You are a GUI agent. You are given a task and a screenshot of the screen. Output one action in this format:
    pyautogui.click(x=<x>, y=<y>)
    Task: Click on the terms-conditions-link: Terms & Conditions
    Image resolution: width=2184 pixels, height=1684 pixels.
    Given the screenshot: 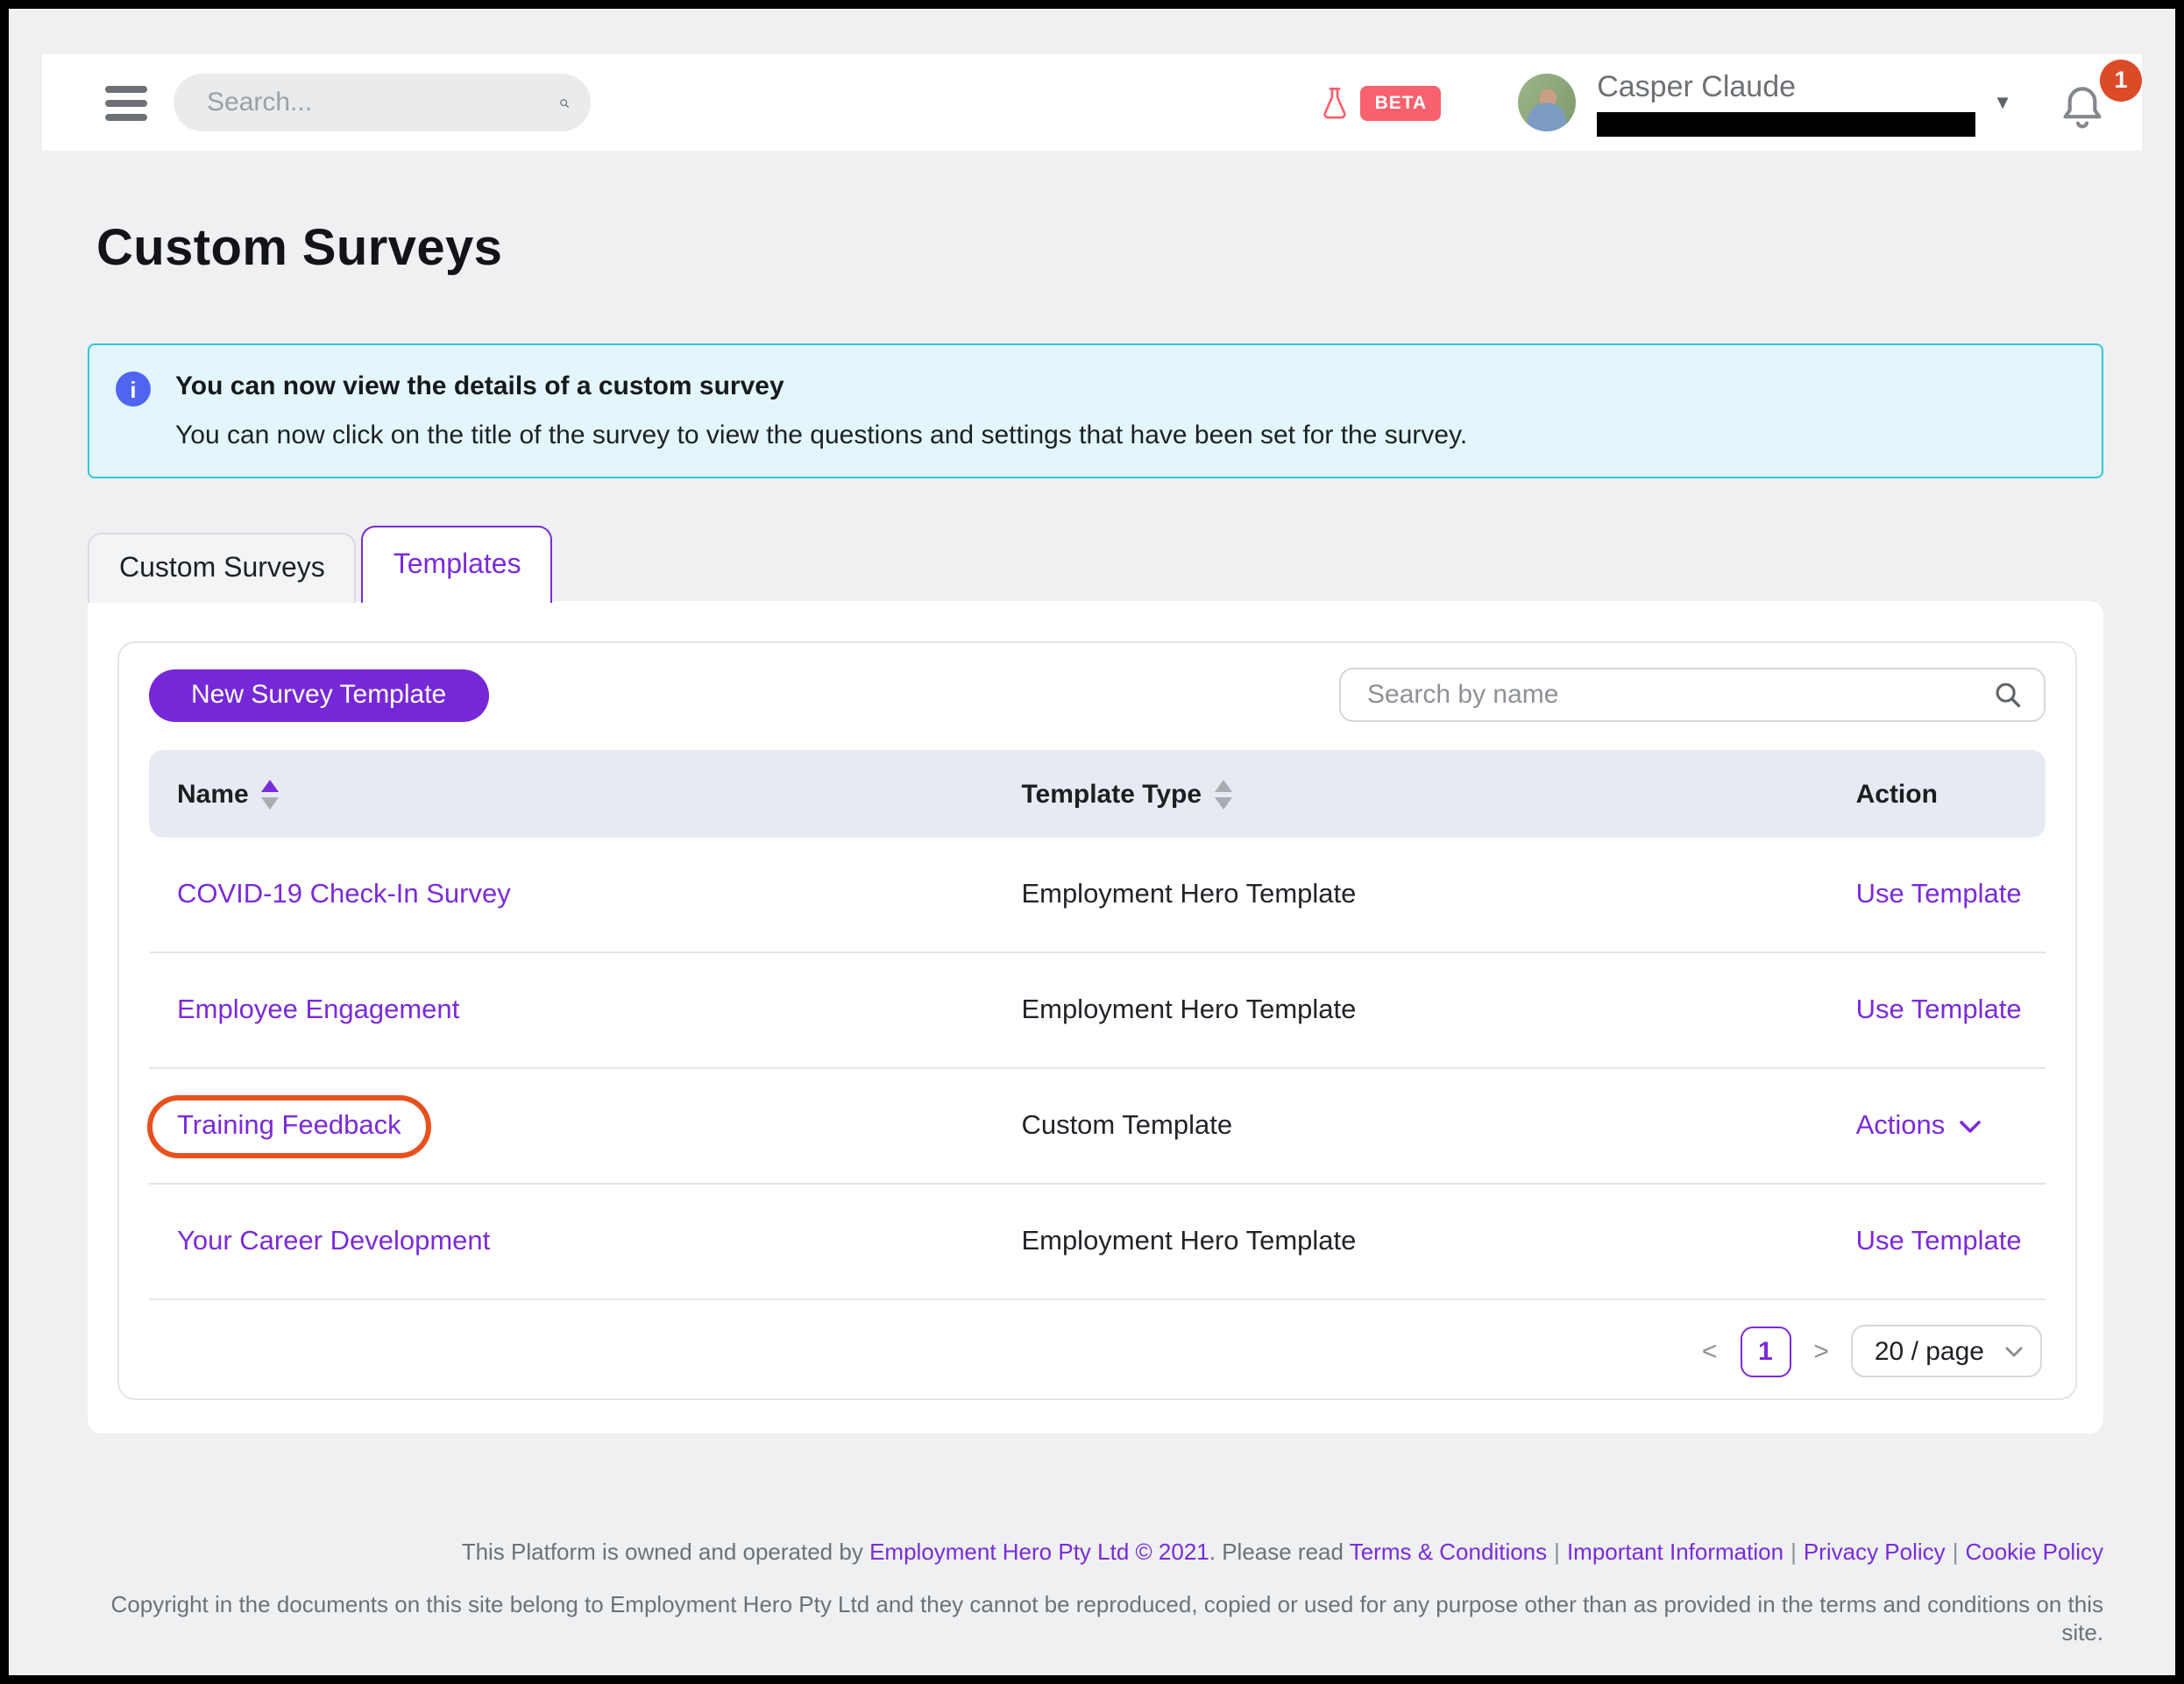 What is the action you would take?
    pyautogui.click(x=1448, y=1552)
    